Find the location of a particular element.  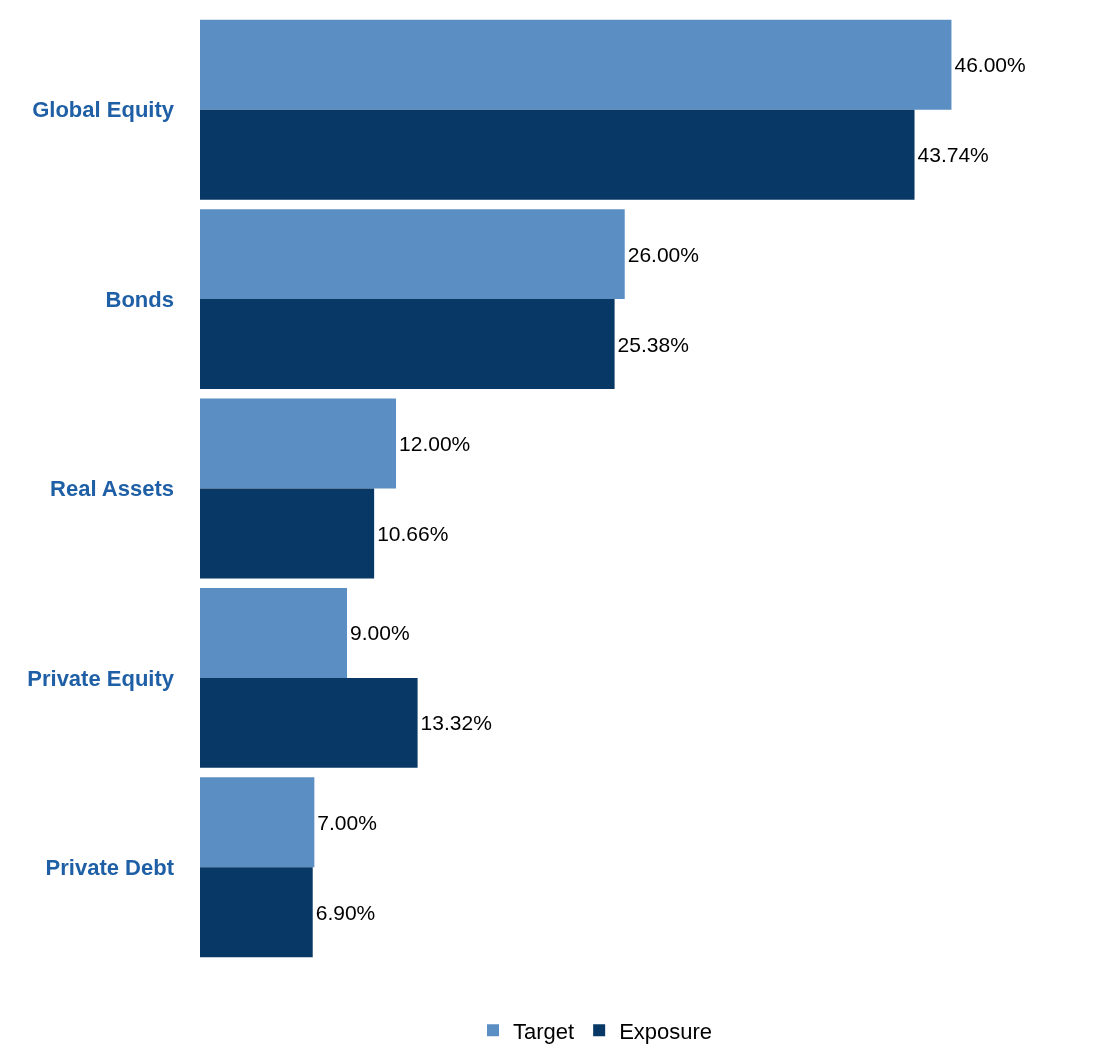

y-tick-label: Bonds is located at coordinates (139, 299).